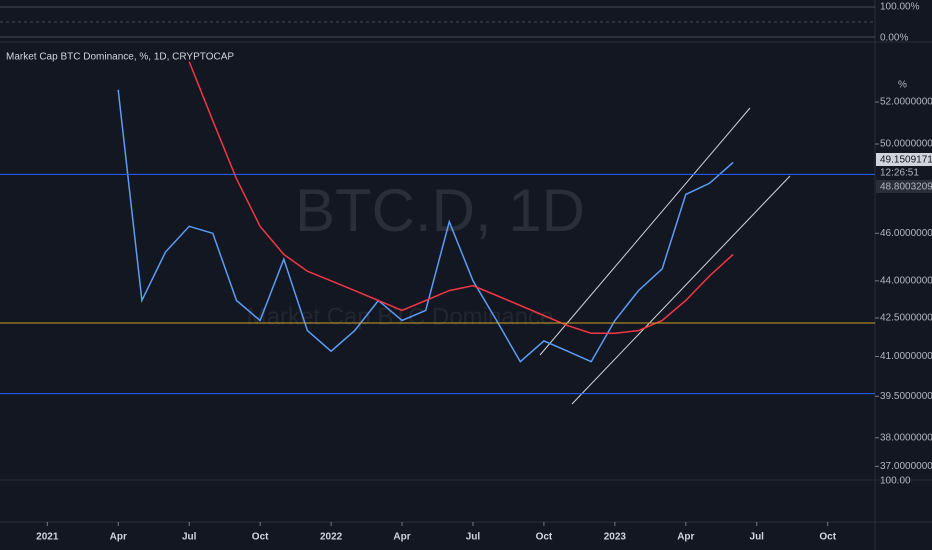 This screenshot has width=932, height=550. I want to click on x-tick-label: 2022, so click(331, 537).